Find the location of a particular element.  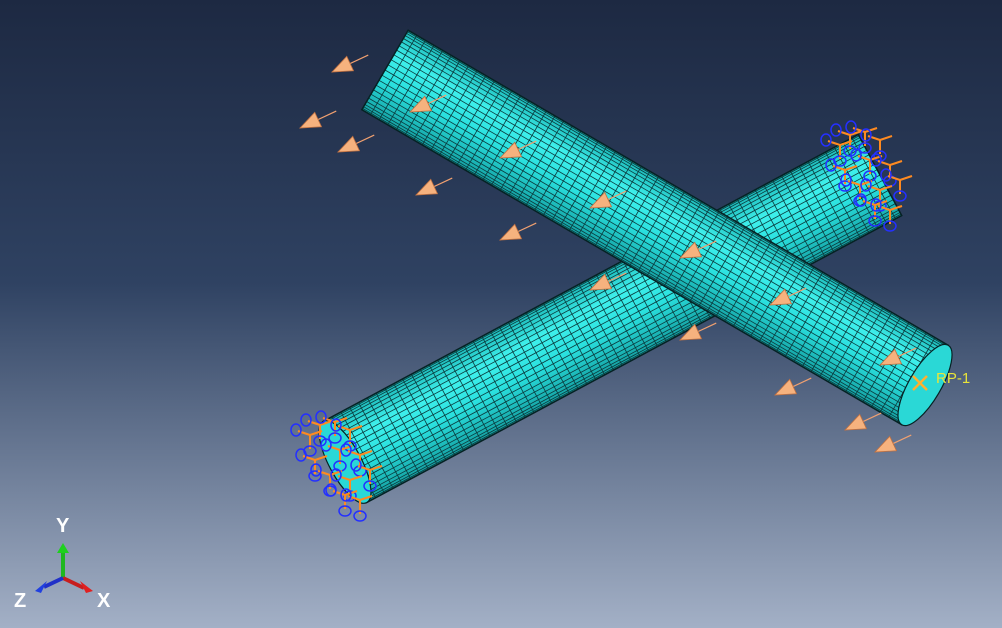

reference-point is located at coordinates (920, 383).